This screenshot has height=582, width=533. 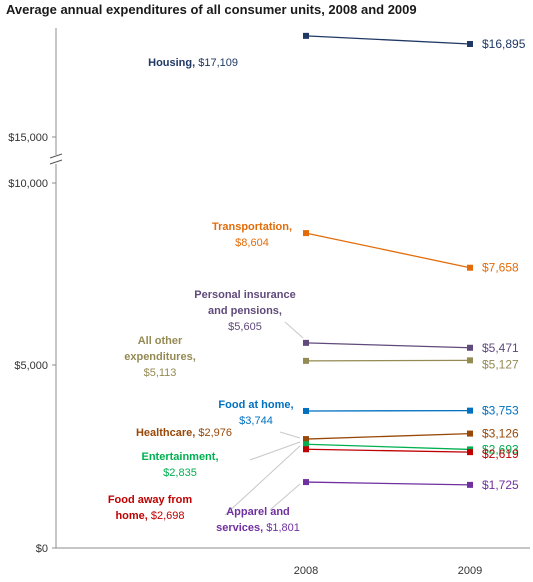 What do you see at coordinates (215, 433) in the screenshot?
I see `data-label-2008: $2,976` at bounding box center [215, 433].